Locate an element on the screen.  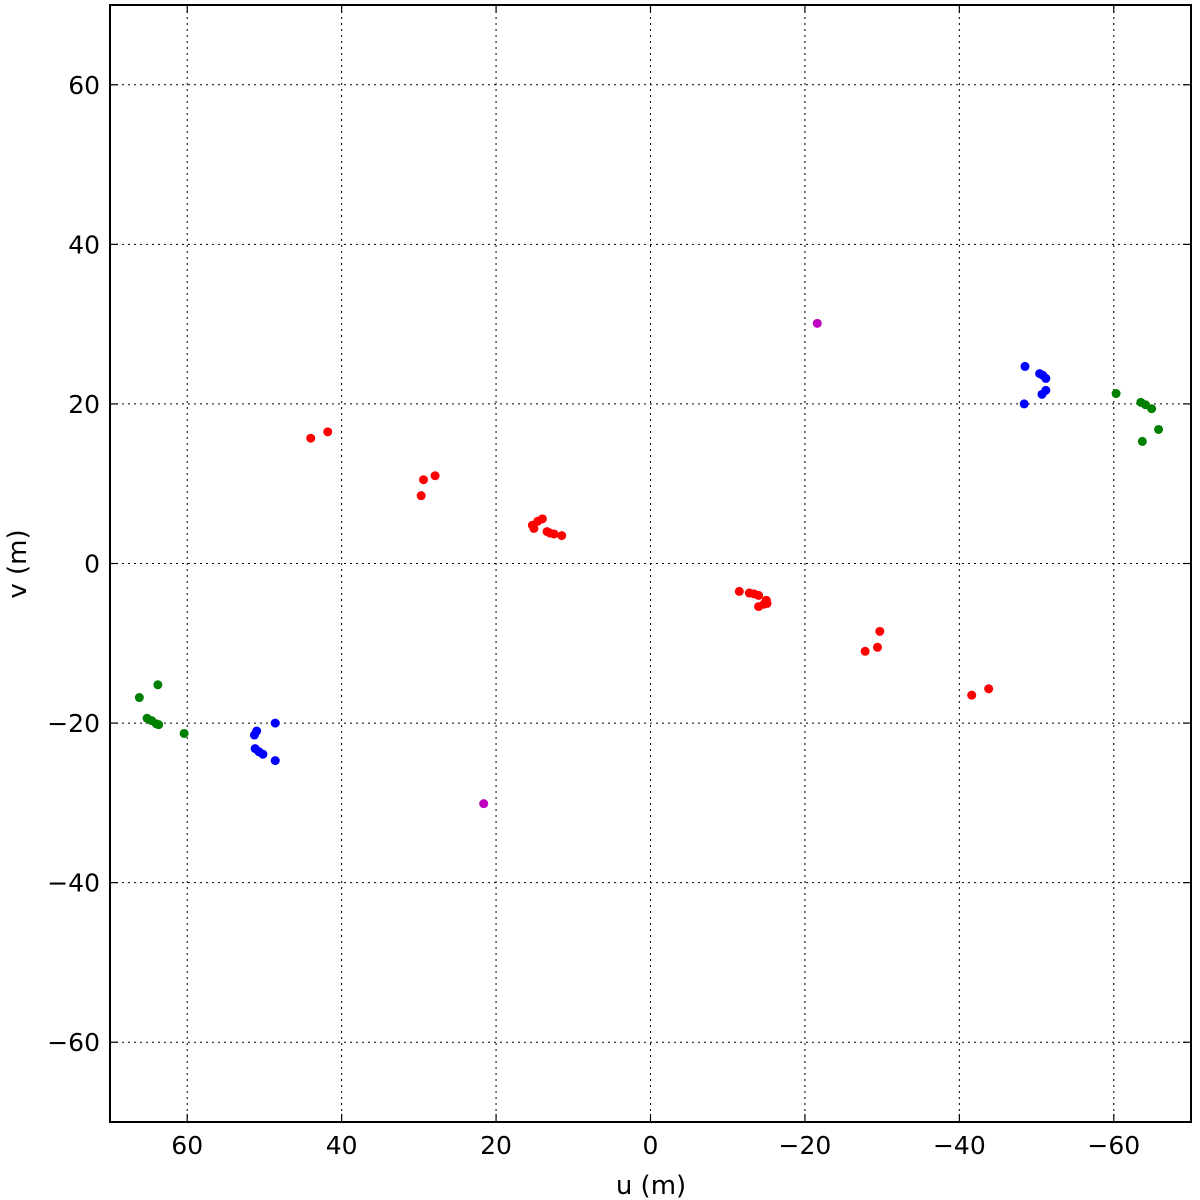
y-tick-label: 40 is located at coordinates (84, 244).